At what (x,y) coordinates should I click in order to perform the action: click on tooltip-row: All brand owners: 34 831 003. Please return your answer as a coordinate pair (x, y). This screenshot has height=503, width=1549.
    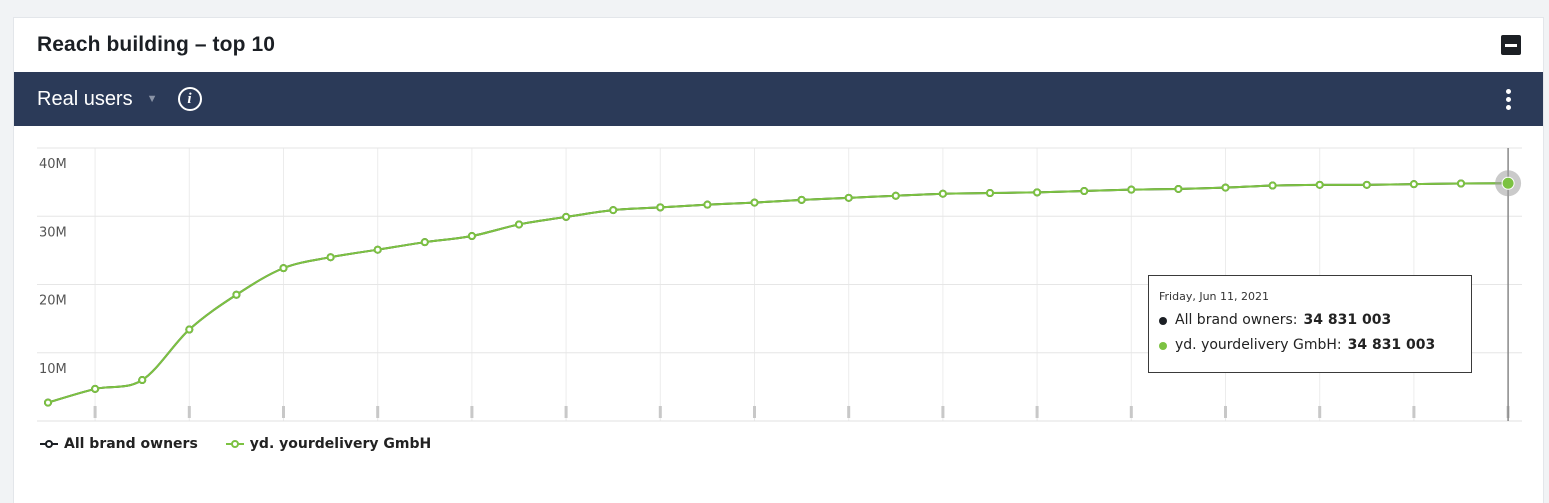
    Looking at the image, I should click on (1310, 320).